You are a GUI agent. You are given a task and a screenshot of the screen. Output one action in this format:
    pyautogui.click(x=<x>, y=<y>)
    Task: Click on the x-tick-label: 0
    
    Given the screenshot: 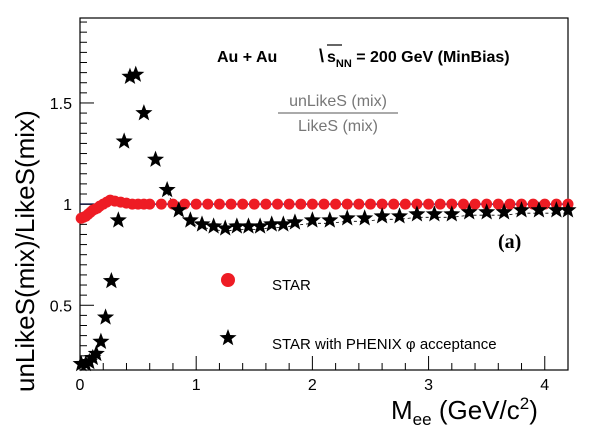 What is the action you would take?
    pyautogui.click(x=80, y=385)
    